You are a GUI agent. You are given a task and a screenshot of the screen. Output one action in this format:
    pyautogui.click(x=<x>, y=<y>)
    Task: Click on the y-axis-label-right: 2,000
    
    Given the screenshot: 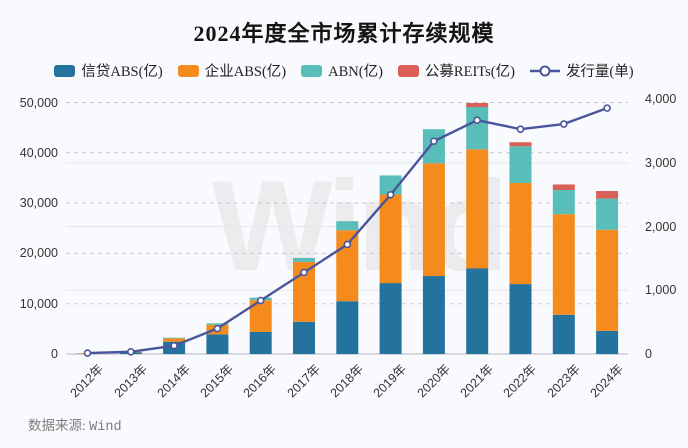 What is the action you would take?
    pyautogui.click(x=661, y=226)
    